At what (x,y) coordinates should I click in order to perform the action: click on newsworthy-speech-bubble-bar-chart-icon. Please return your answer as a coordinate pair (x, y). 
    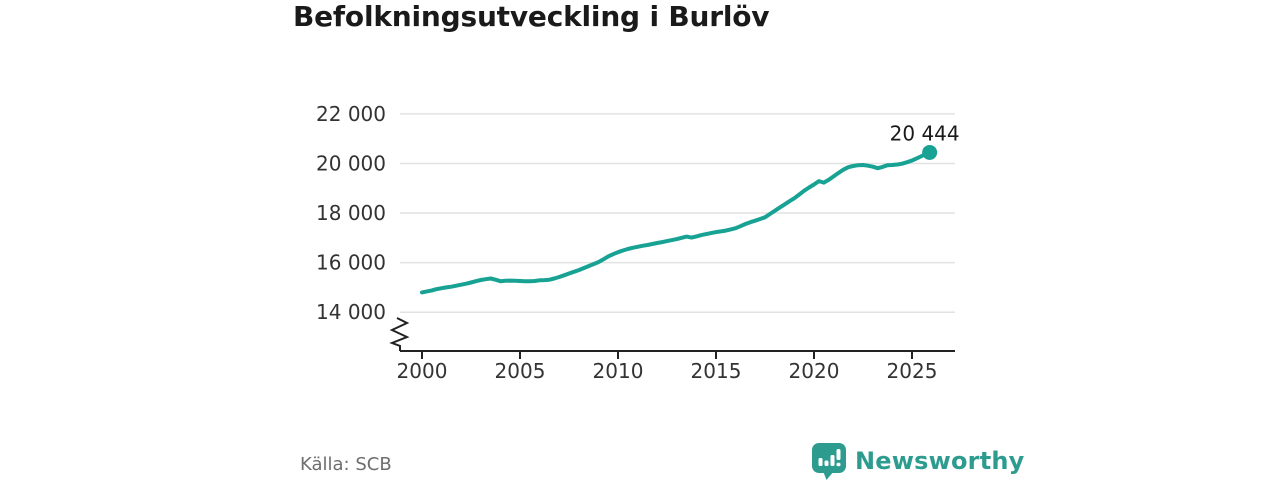
    Looking at the image, I should click on (829, 461).